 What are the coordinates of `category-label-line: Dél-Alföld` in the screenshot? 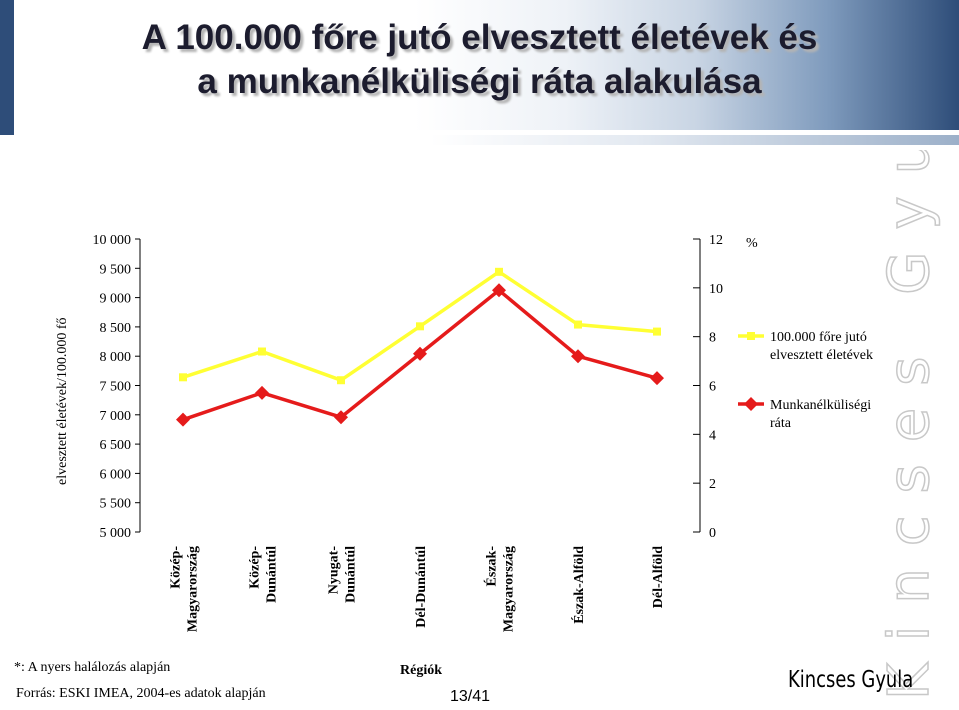 It's located at (658, 577).